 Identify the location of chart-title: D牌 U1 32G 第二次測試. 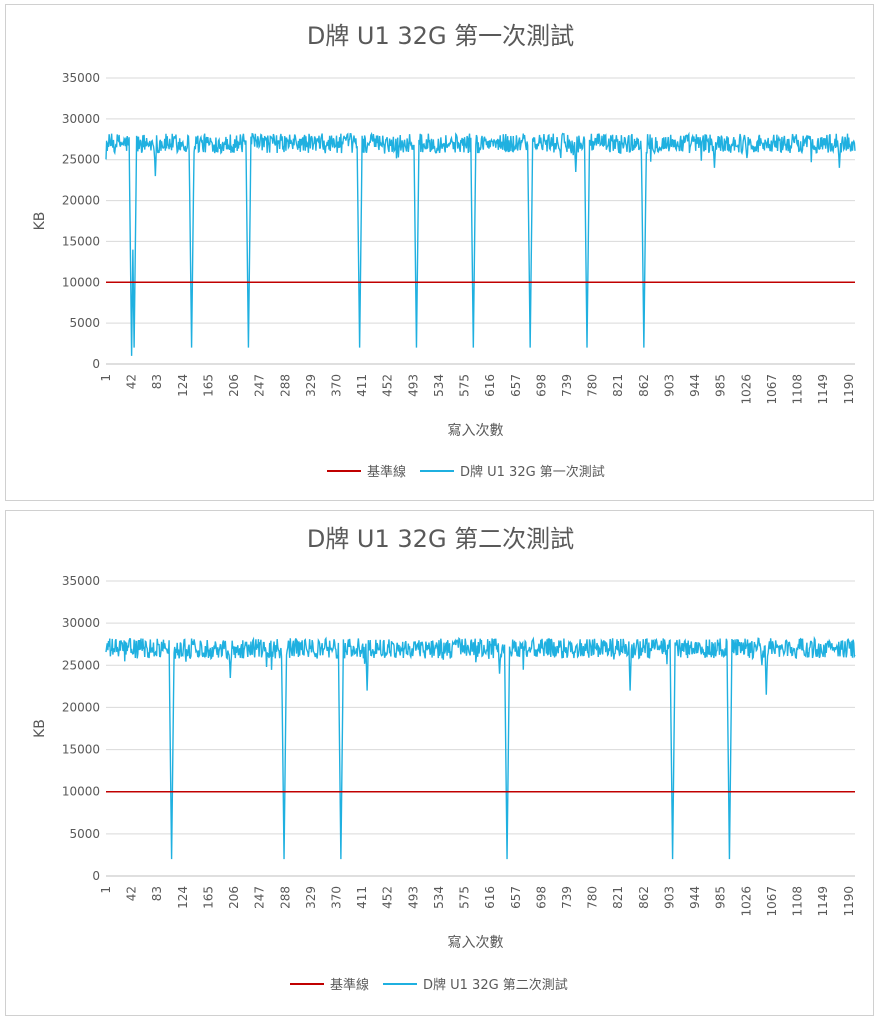
(440, 539).